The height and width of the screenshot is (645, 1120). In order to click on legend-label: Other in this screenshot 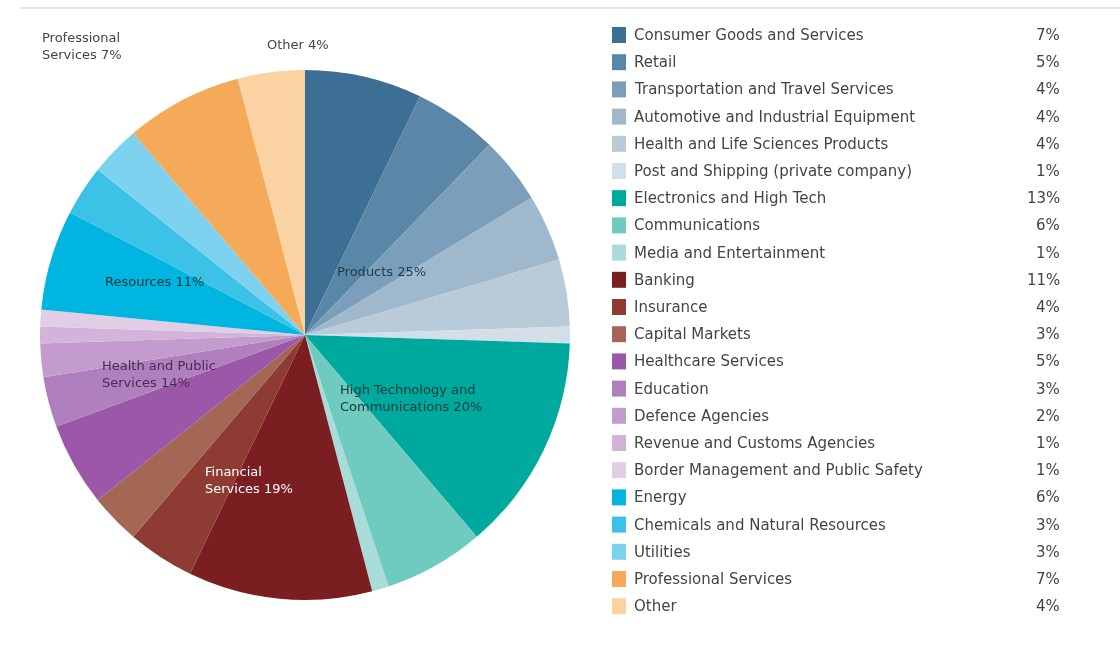, I will do `click(656, 606)`.